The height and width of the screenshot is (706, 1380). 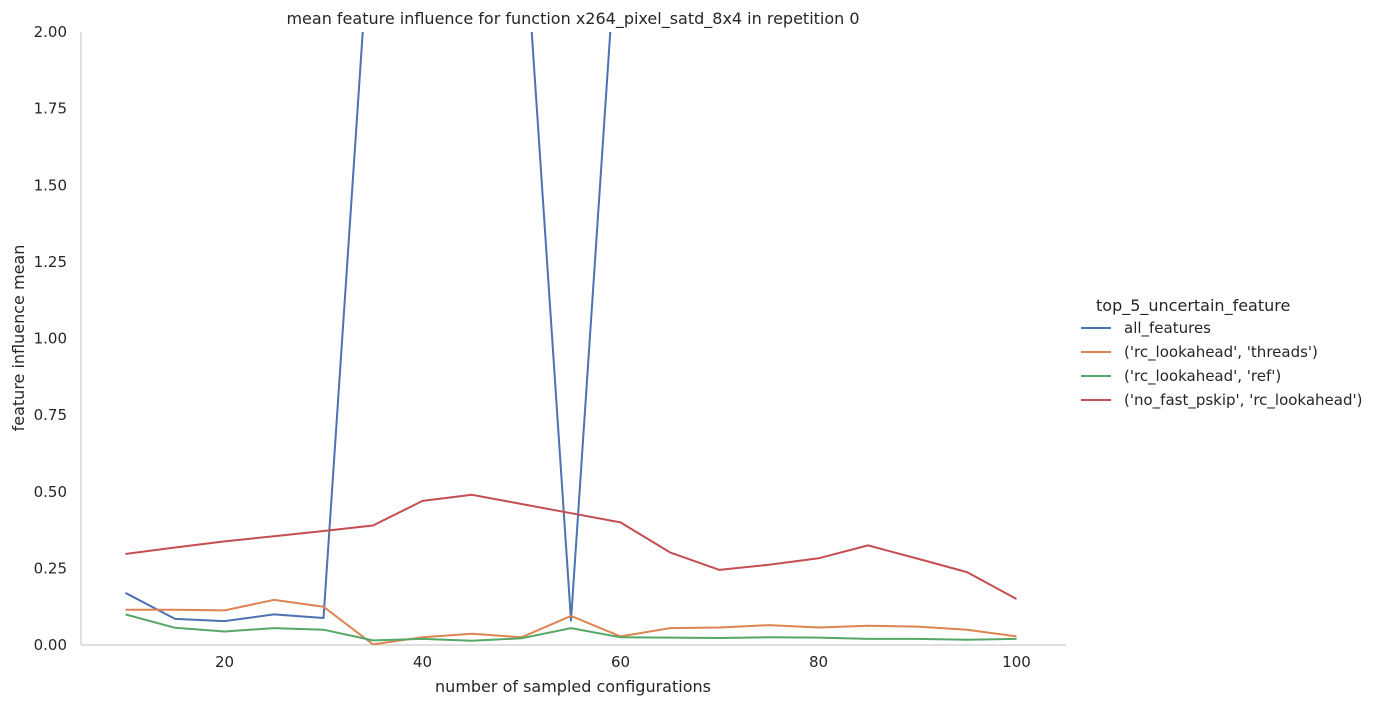 What do you see at coordinates (50, 568) in the screenshot?
I see `y-tick-label: 0.25` at bounding box center [50, 568].